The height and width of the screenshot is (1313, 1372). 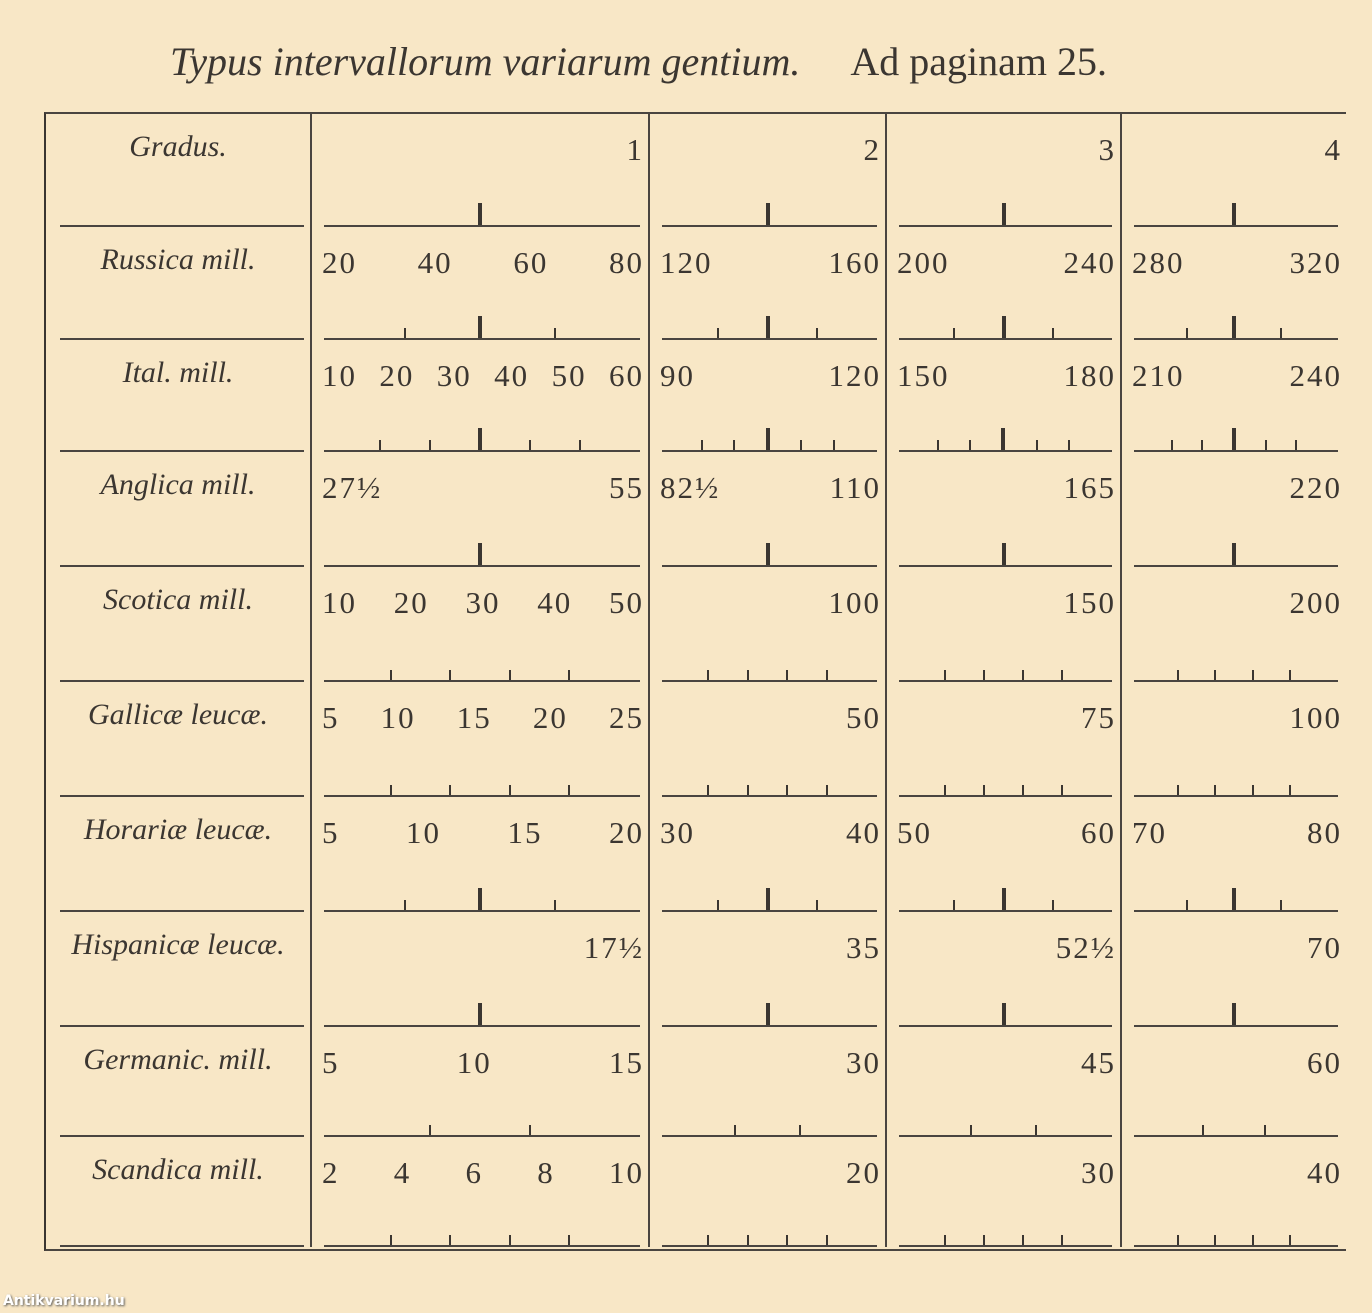 I want to click on scale-cell: 2, so click(x=766, y=170).